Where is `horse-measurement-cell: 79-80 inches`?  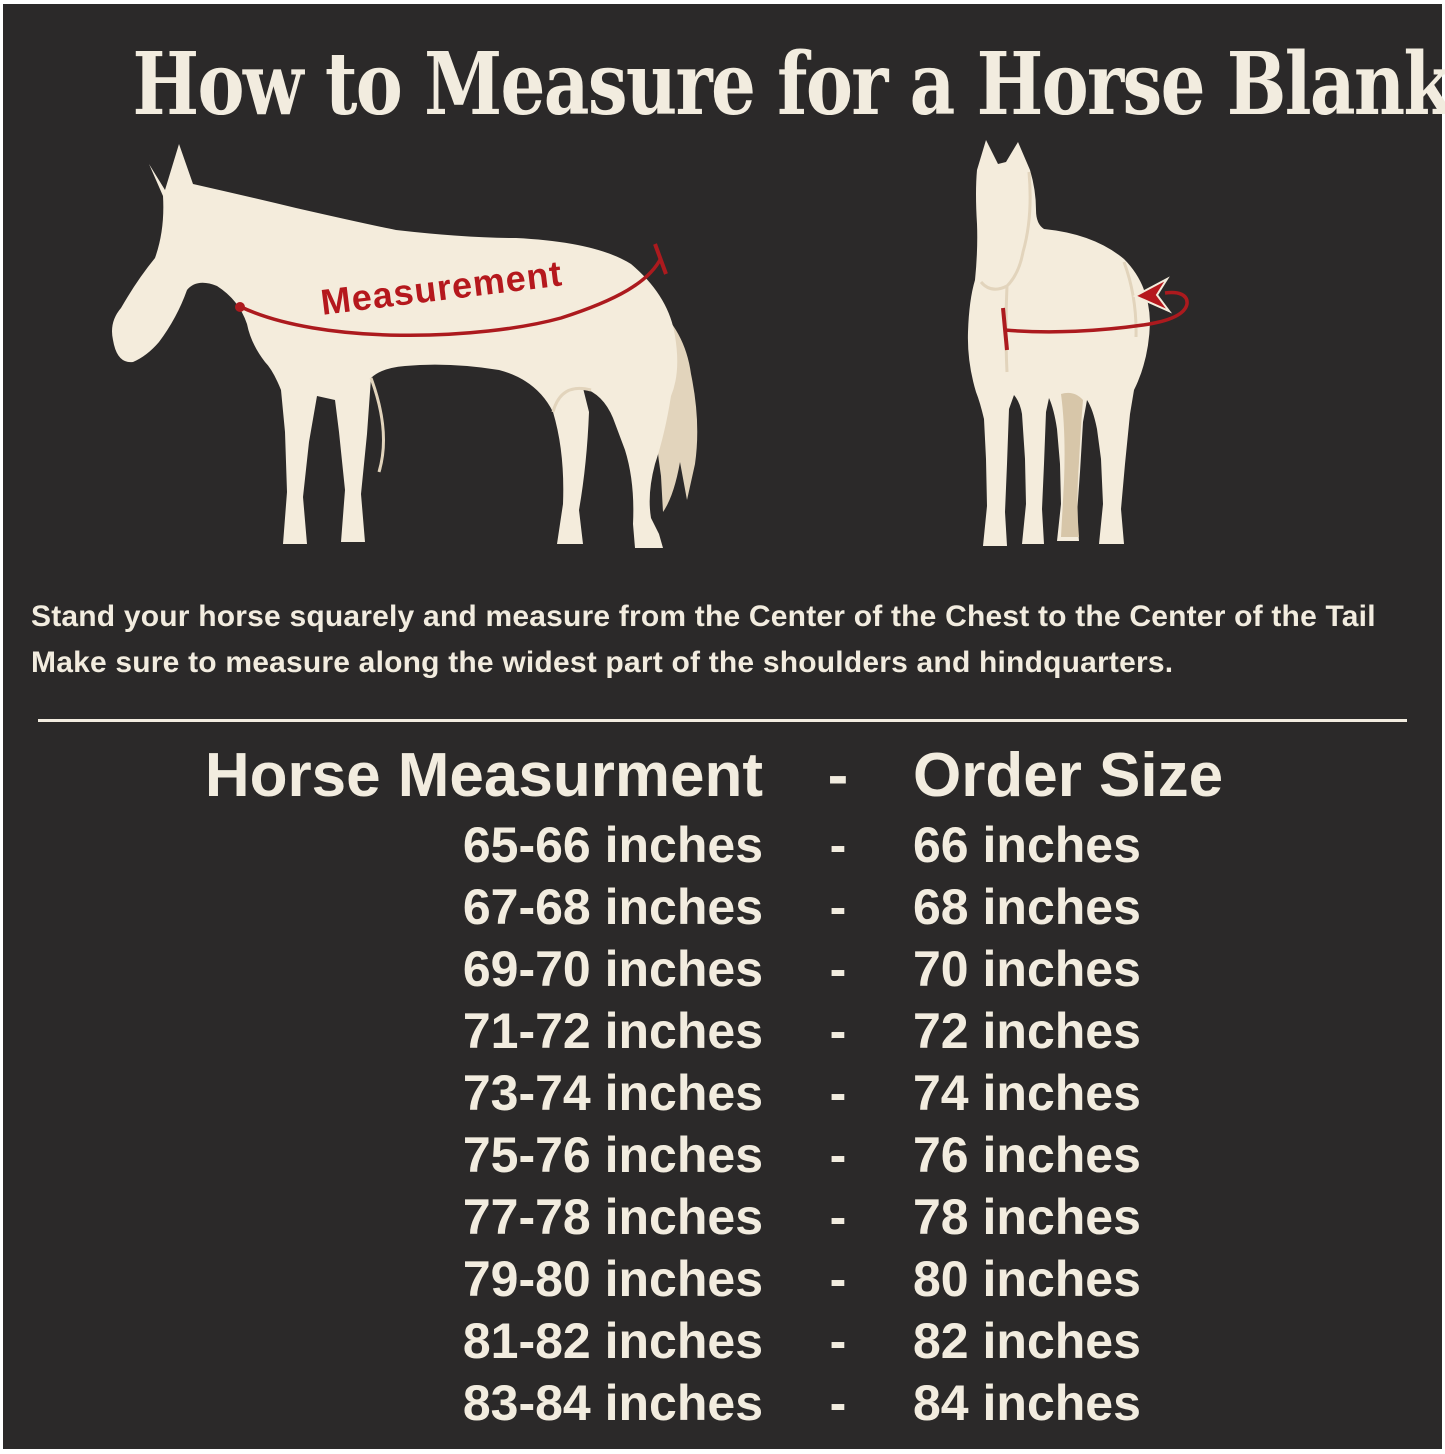
horse-measurement-cell: 79-80 inches is located at coordinates (612, 1279).